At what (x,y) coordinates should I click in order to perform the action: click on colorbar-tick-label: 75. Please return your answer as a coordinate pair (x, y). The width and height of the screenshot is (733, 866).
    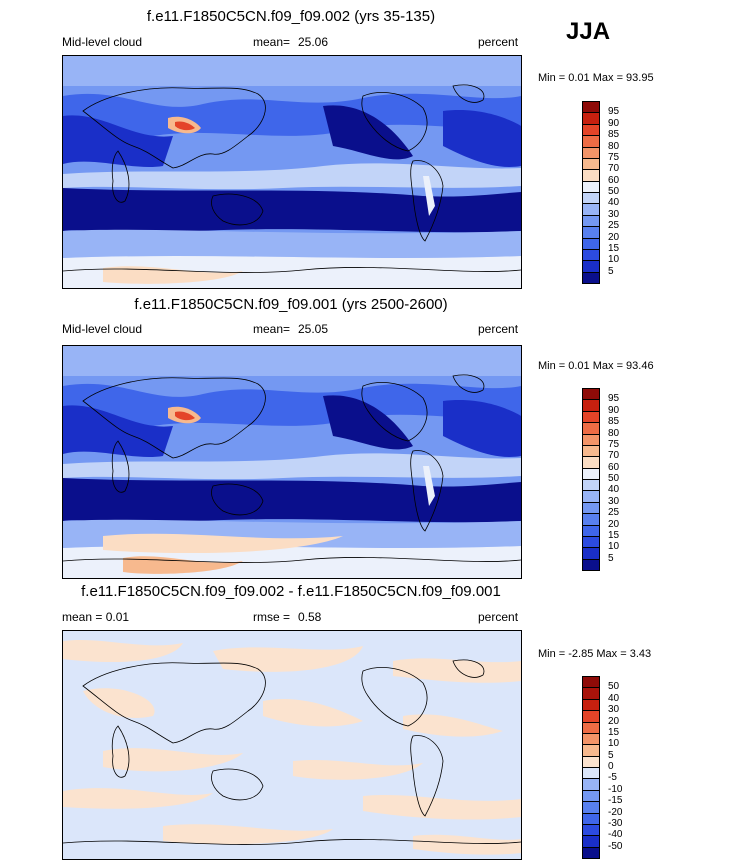
    Looking at the image, I should click on (614, 444).